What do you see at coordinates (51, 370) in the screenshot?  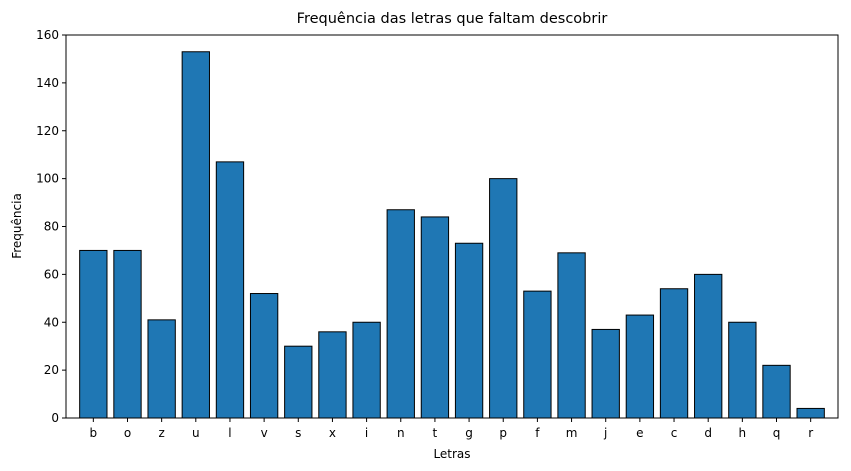 I see `y-tick-label: 20` at bounding box center [51, 370].